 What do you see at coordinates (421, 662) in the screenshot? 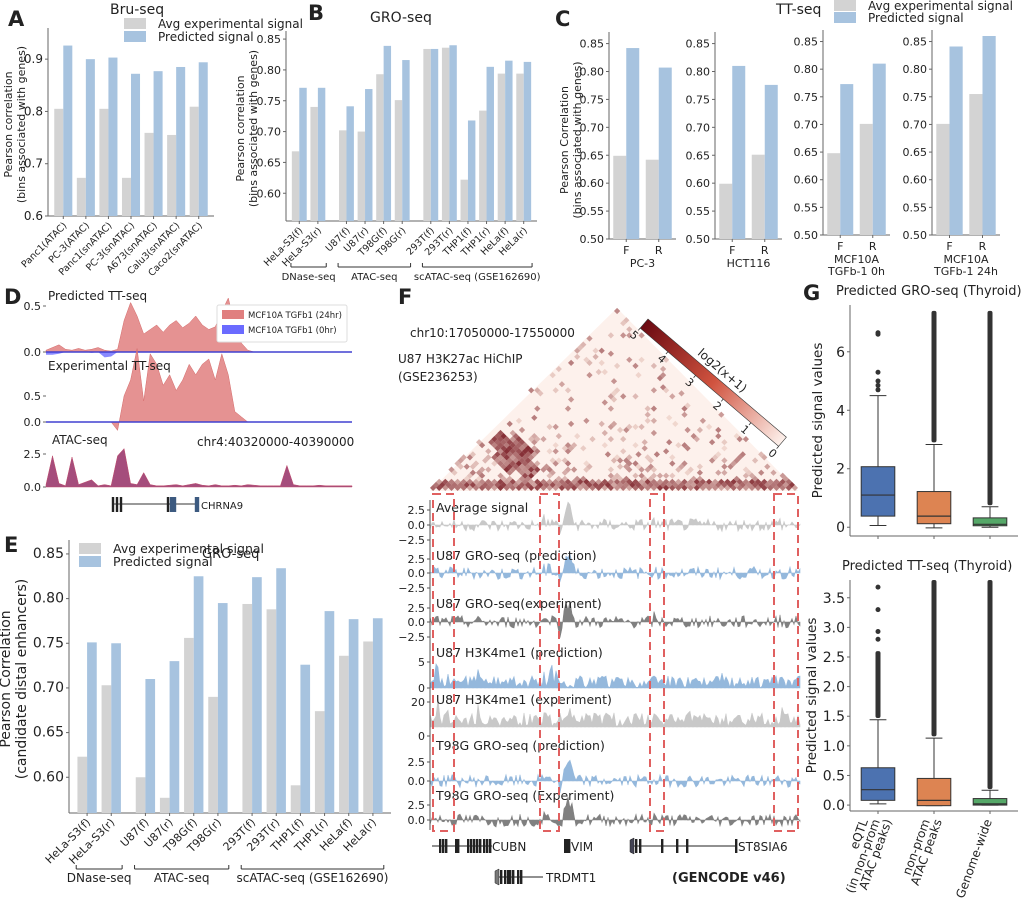
I see `y-tick-label: 5` at bounding box center [421, 662].